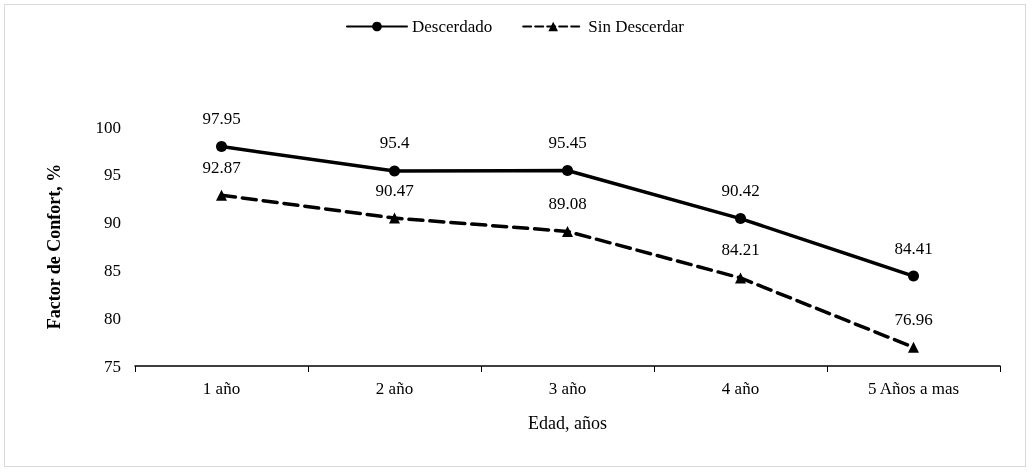 The width and height of the screenshot is (1032, 473). I want to click on x-tick-label: 1 año, so click(221, 388).